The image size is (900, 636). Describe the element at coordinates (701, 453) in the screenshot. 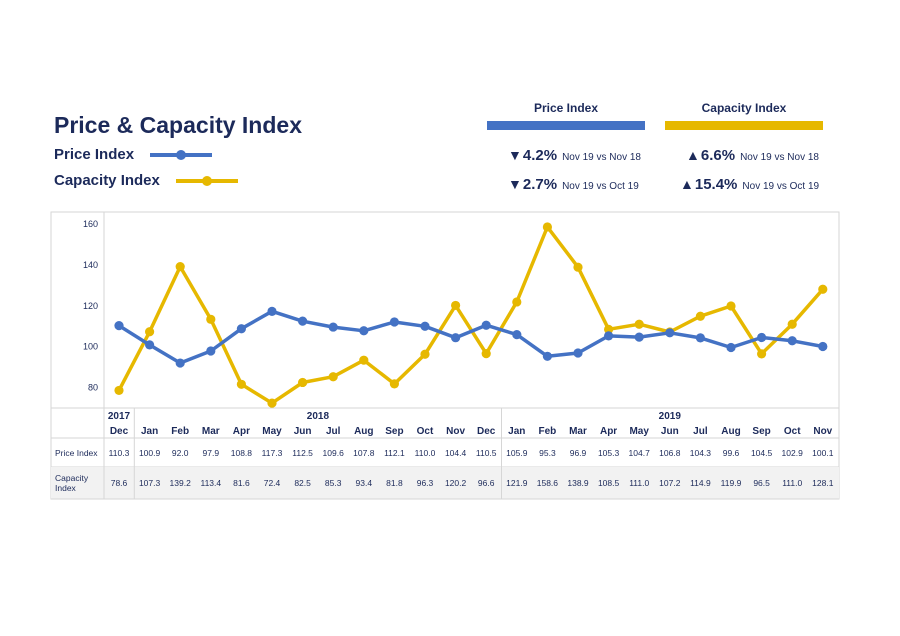

I see `table-cell-price: 104.3` at that location.